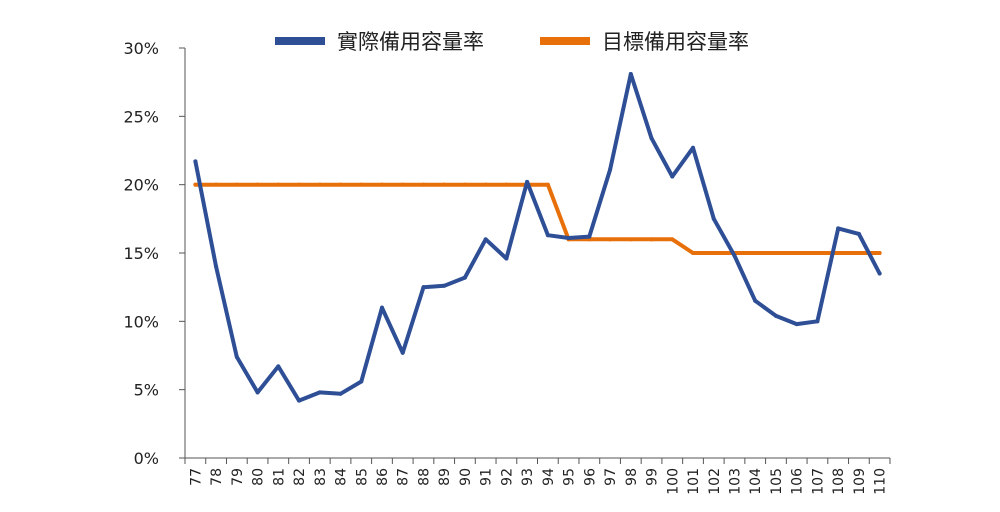 Image resolution: width=1000 pixels, height=512 pixels. What do you see at coordinates (860, 481) in the screenshot?
I see `x-tick-label: 109` at bounding box center [860, 481].